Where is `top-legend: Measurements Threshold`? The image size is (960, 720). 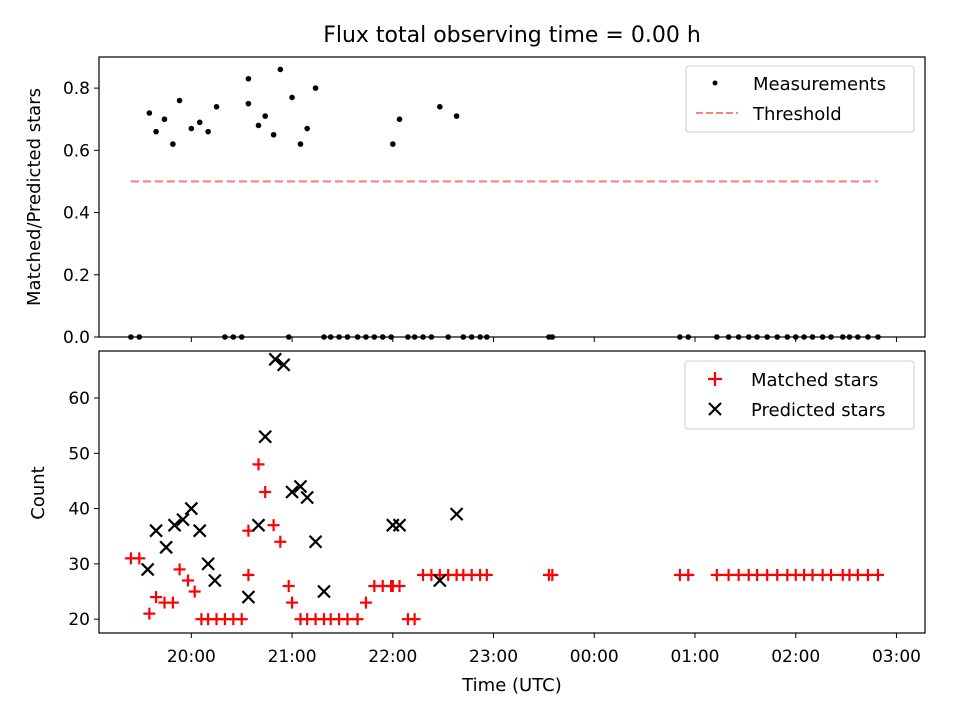
top-legend: Measurements Threshold is located at coordinates (800, 99).